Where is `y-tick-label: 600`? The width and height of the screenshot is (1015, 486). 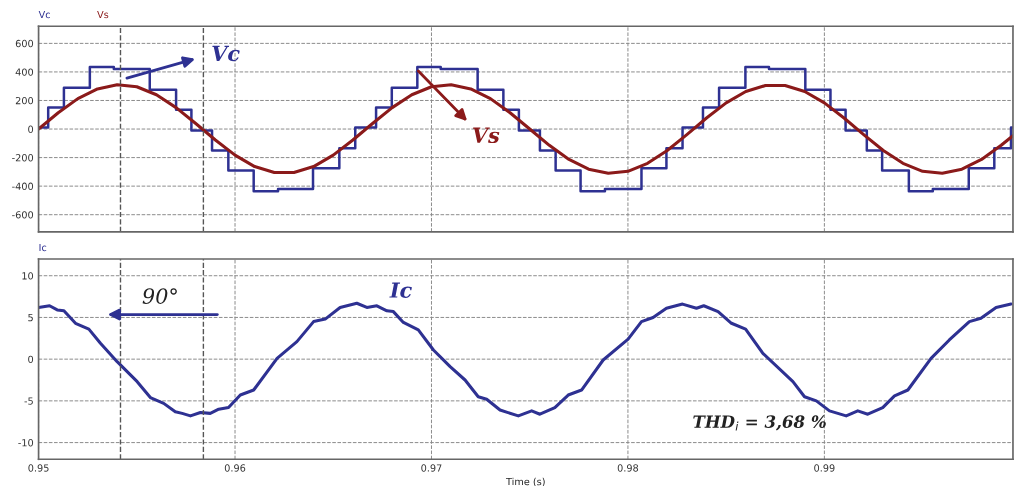
y-tick-label: 600 is located at coordinates (24, 43).